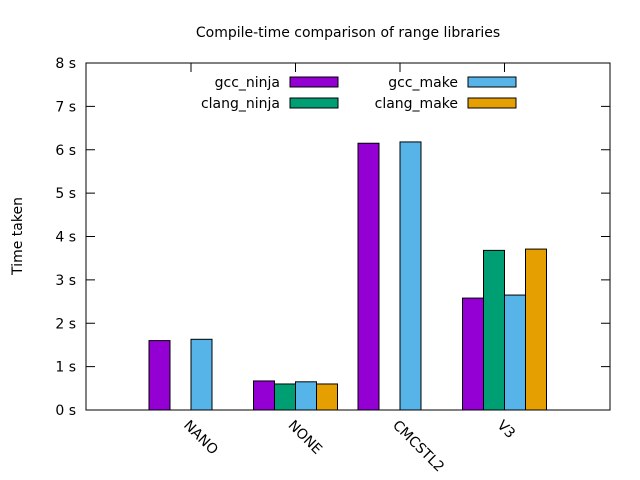  I want to click on legend-label-clang_make: clang_make, so click(416, 104).